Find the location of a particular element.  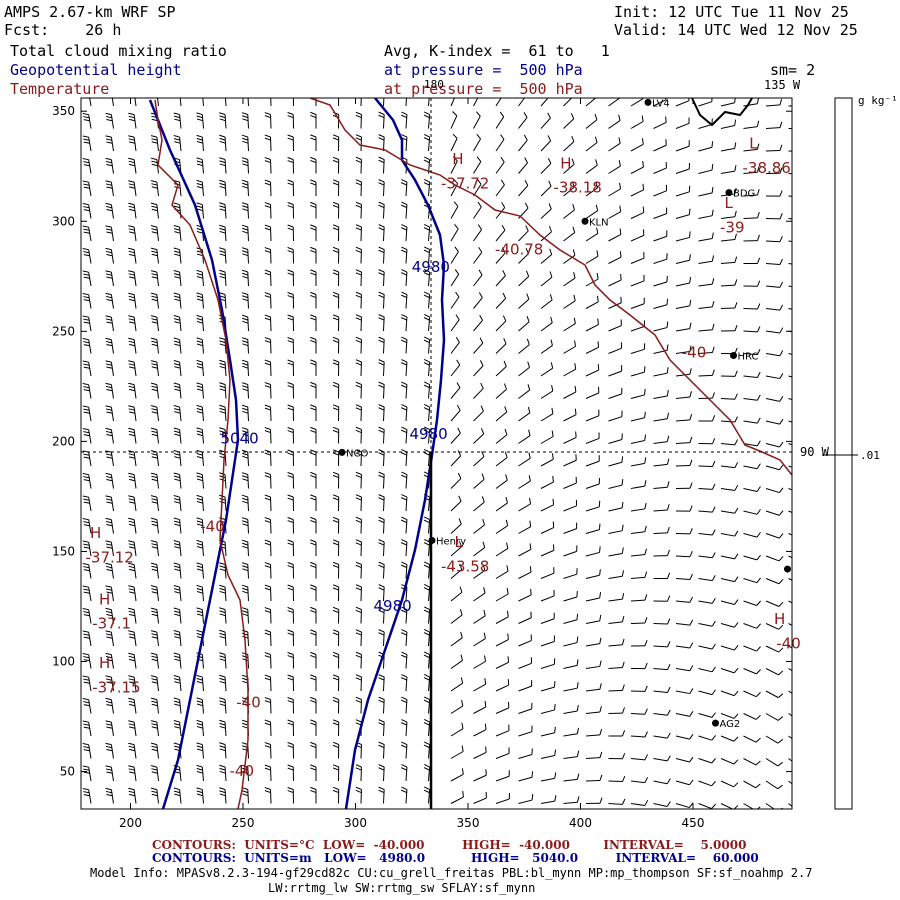

temperature-label: -37.1 is located at coordinates (111, 623).